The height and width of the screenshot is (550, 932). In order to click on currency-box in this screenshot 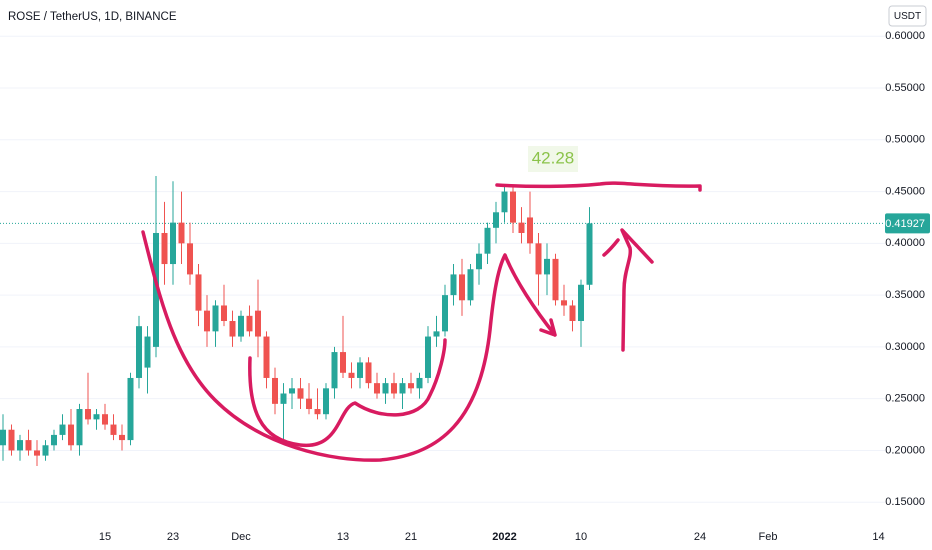, I will do `click(907, 16)`.